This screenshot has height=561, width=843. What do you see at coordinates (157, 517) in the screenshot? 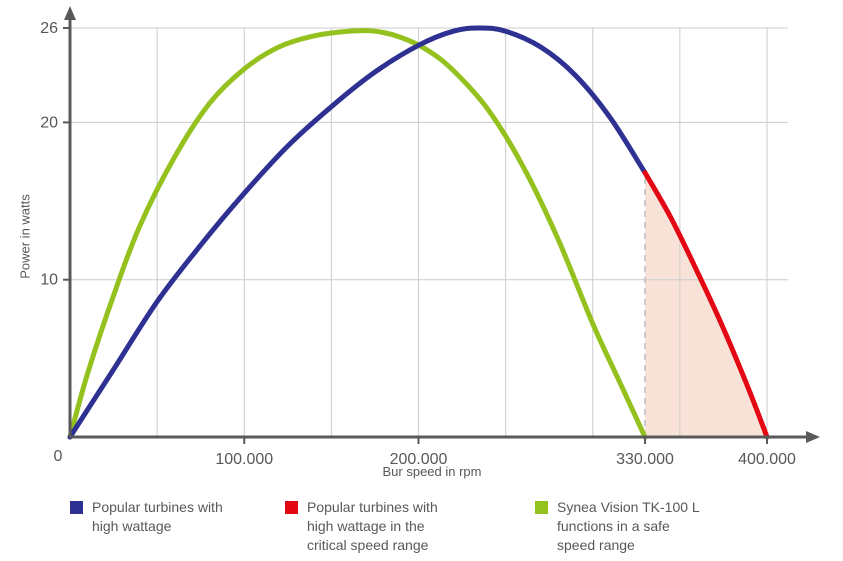
I see `legend-label: Popular turbines with high wattage` at bounding box center [157, 517].